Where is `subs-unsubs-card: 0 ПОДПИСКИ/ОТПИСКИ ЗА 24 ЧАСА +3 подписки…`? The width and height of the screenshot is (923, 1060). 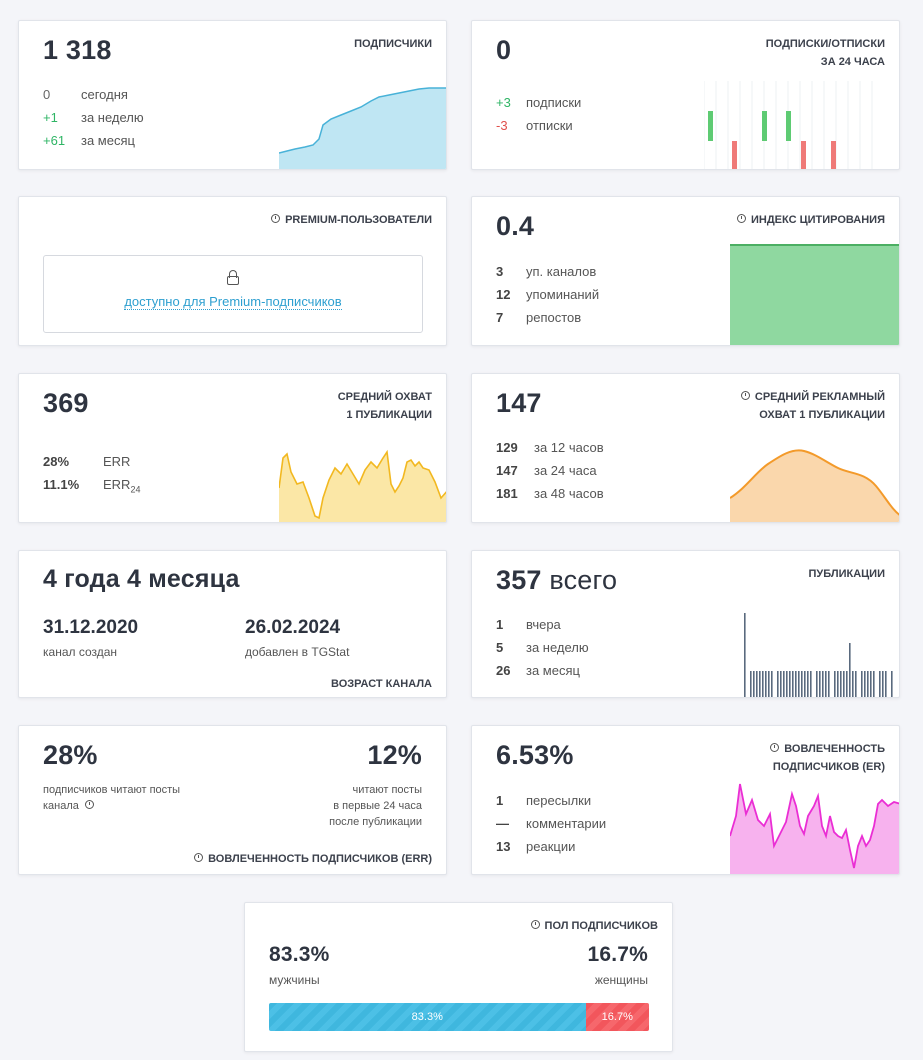
subs-unsubs-card: 0 ПОДПИСКИ/ОТПИСКИ ЗА 24 ЧАСА +3 подписки… is located at coordinates (685, 95).